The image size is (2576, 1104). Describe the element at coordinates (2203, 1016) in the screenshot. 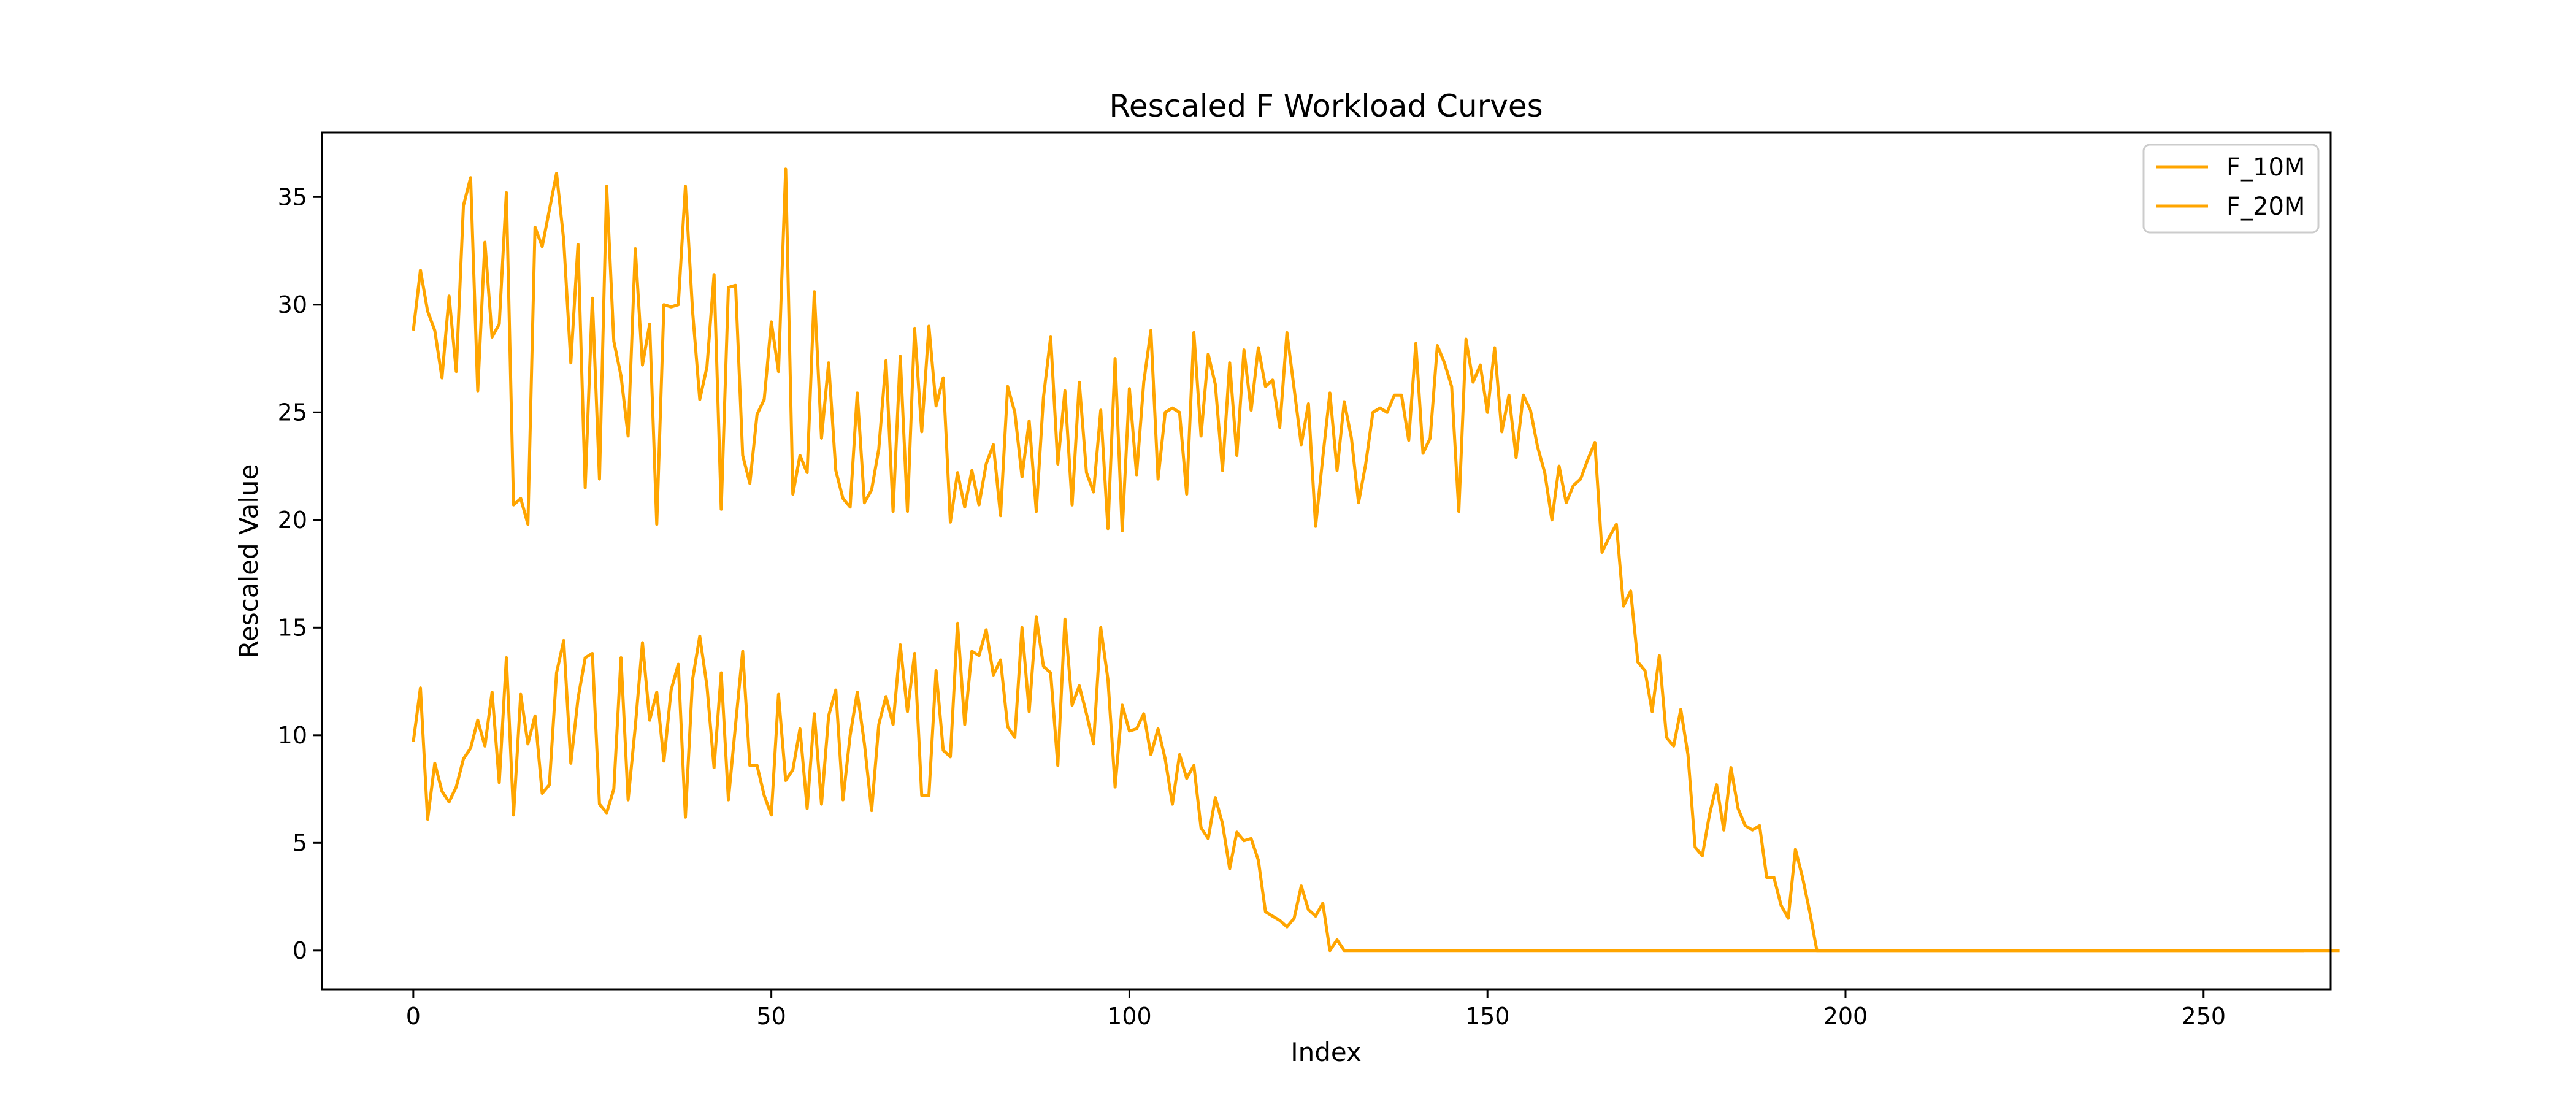

I see `x-tick-label: 250` at that location.